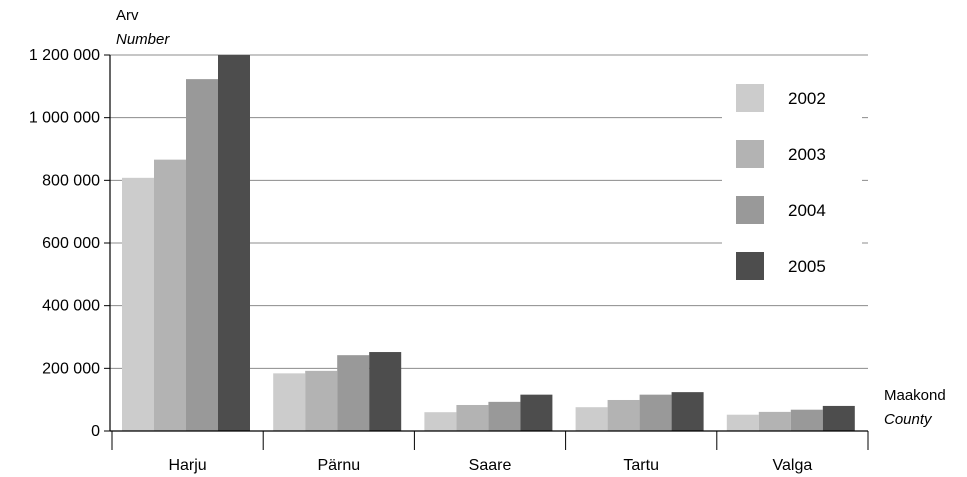 The width and height of the screenshot is (967, 477). I want to click on legend: 2002 2003 2004 2005, so click(792, 179).